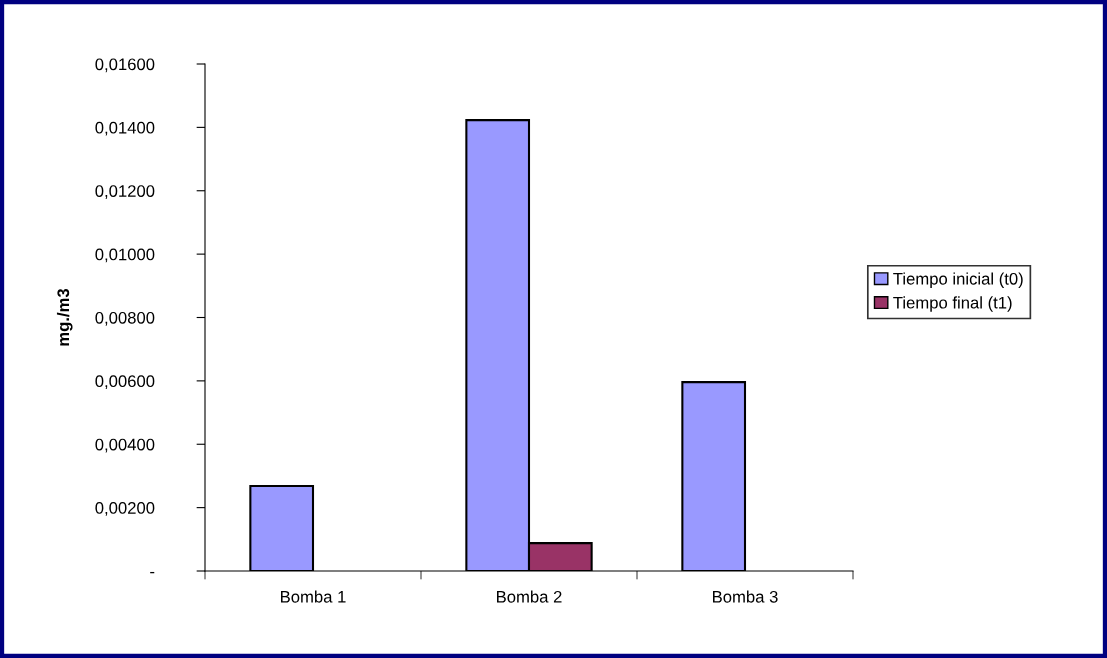 The width and height of the screenshot is (1107, 658). Describe the element at coordinates (64, 317) in the screenshot. I see `y-axis-title: mg./m3` at that location.